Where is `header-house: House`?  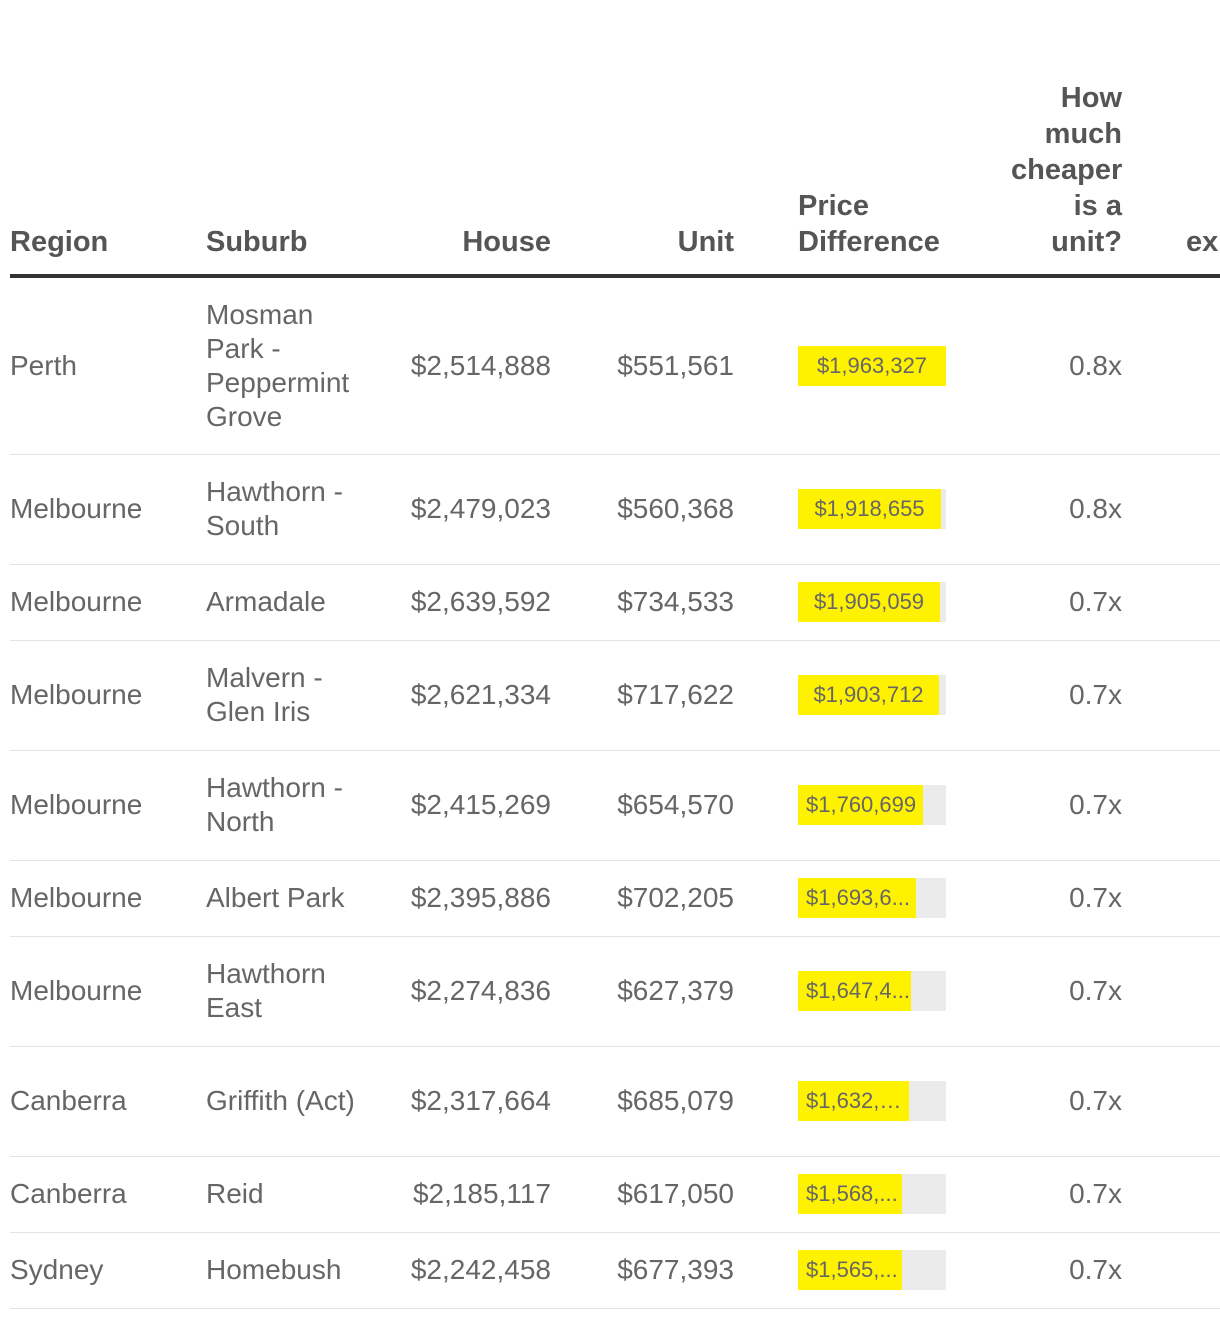
header-house: House is located at coordinates (456, 179).